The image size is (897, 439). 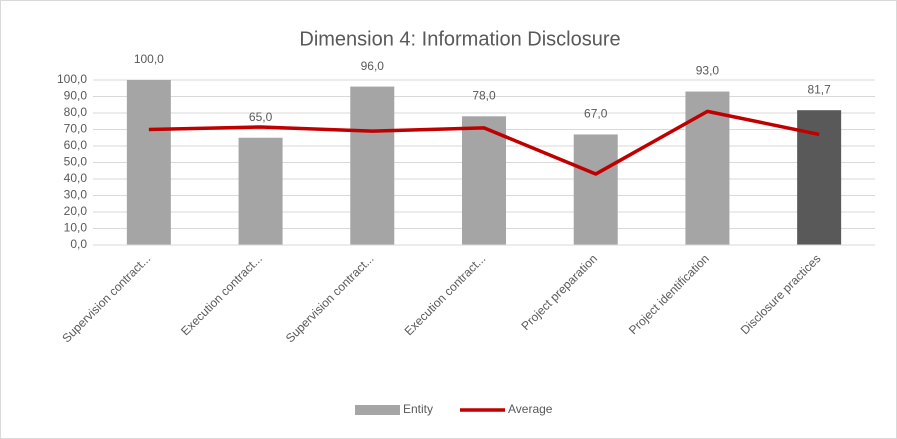 I want to click on legend-label: Entity, so click(x=418, y=409).